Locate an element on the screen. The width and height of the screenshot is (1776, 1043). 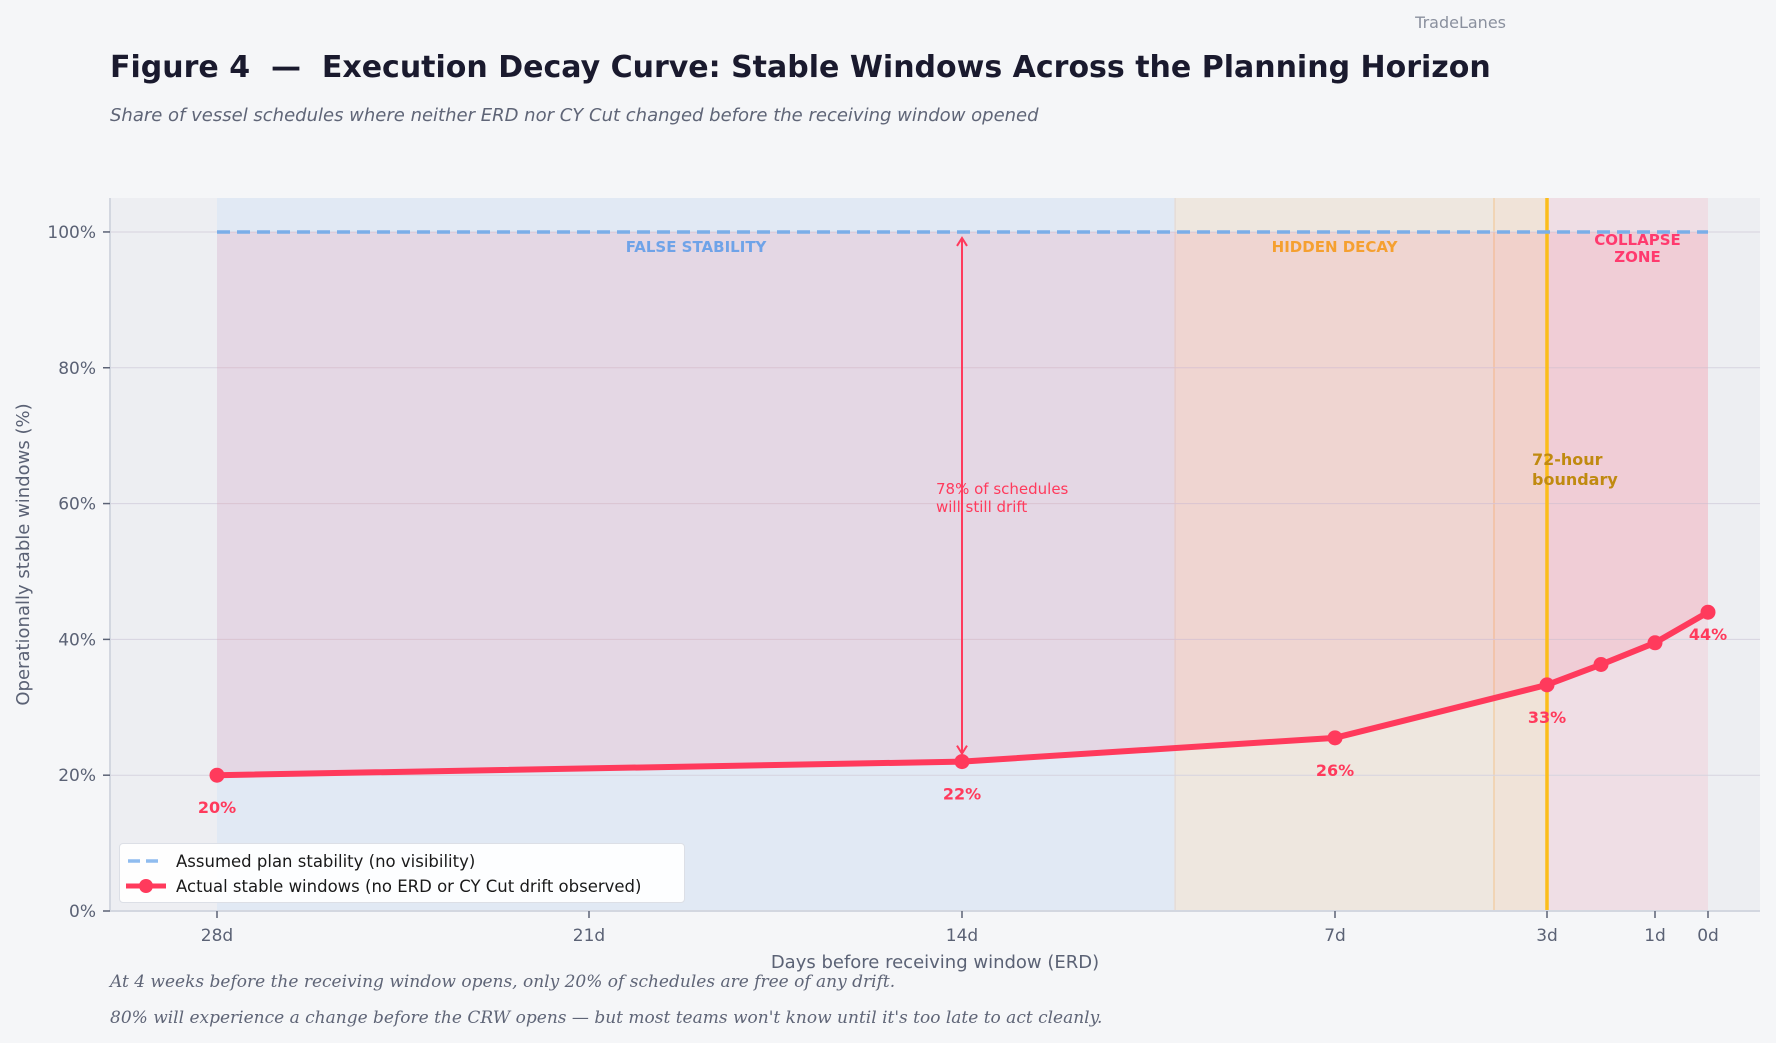
point-label: 33% is located at coordinates (1547, 717).